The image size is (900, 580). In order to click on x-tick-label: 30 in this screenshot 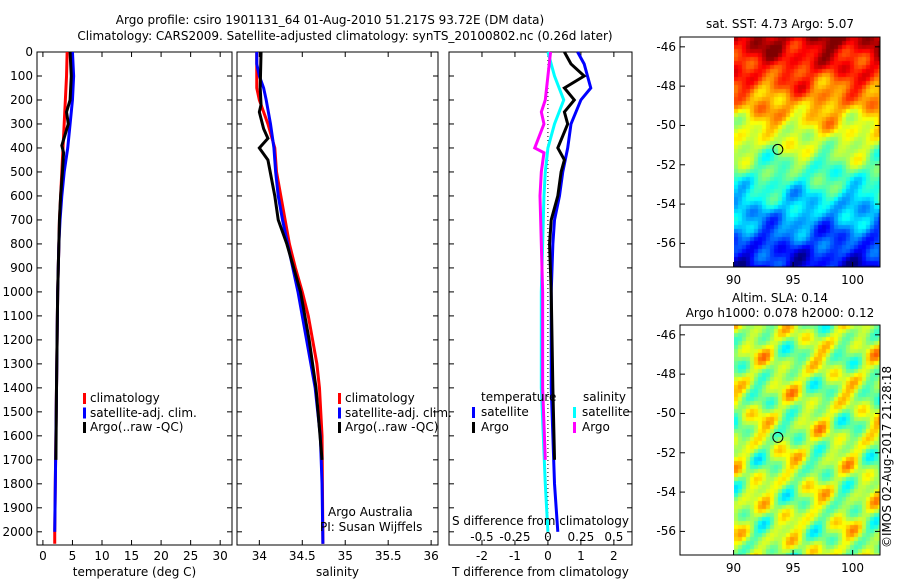, I will do `click(220, 556)`.